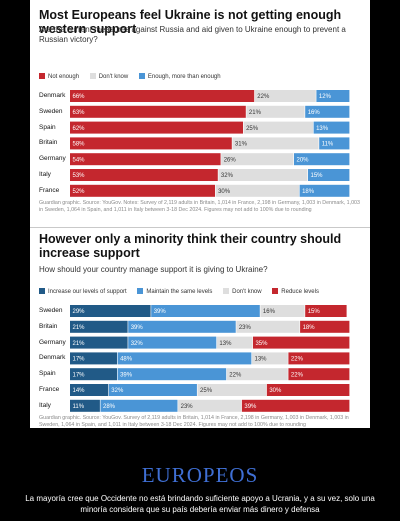 This screenshot has height=521, width=400. I want to click on data-label: 26%, so click(230, 160).